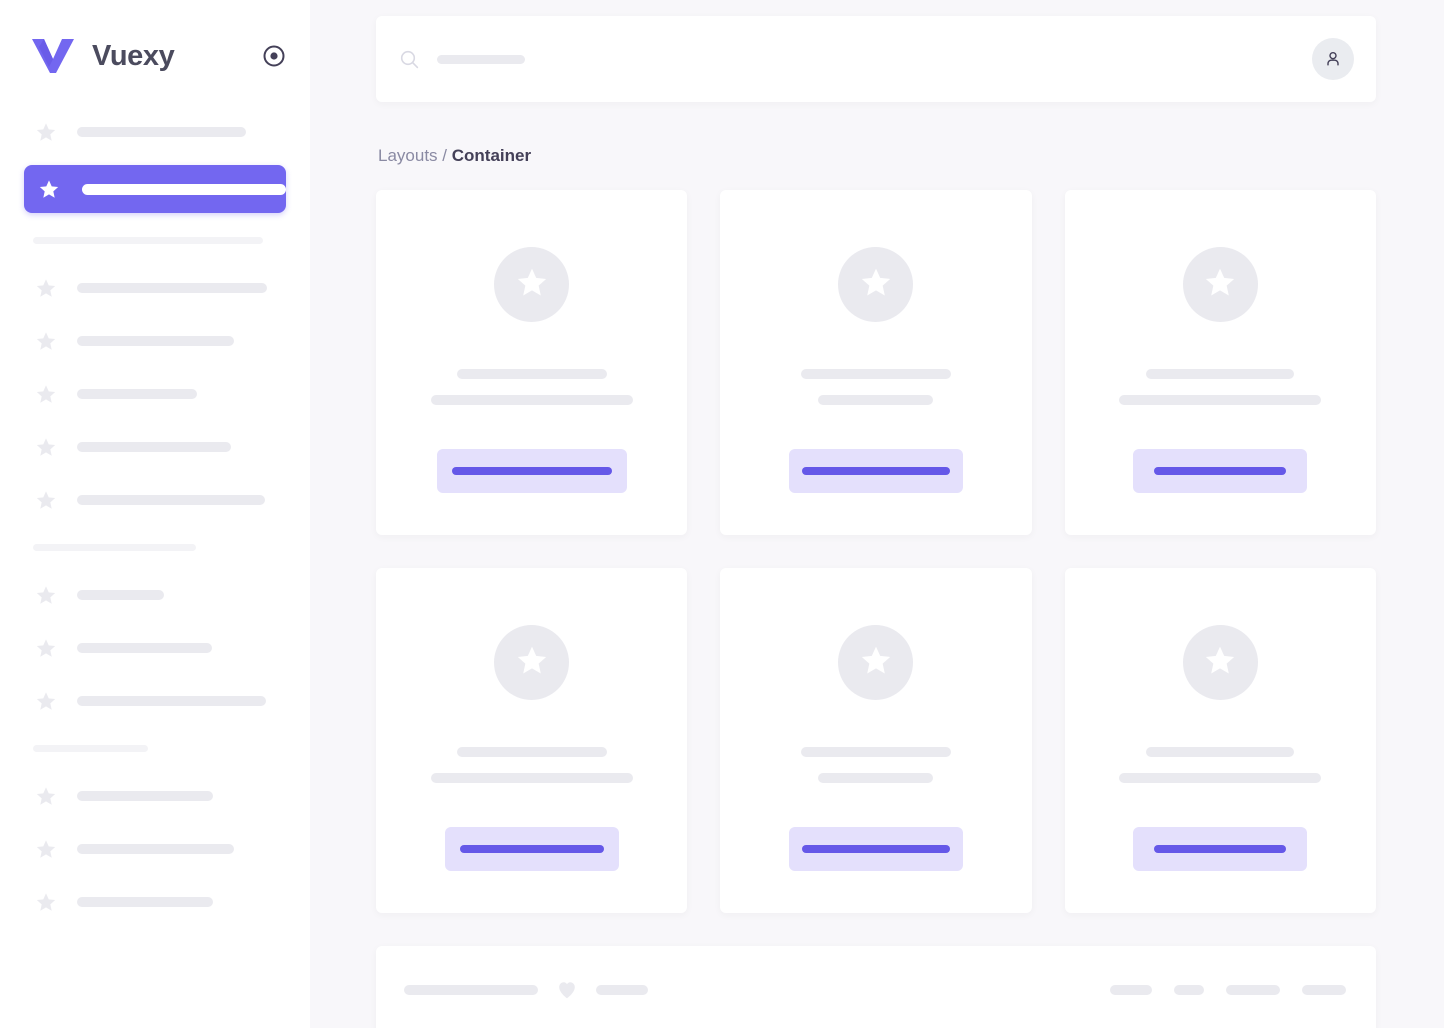  I want to click on brand-header: Vuexy, so click(155, 56).